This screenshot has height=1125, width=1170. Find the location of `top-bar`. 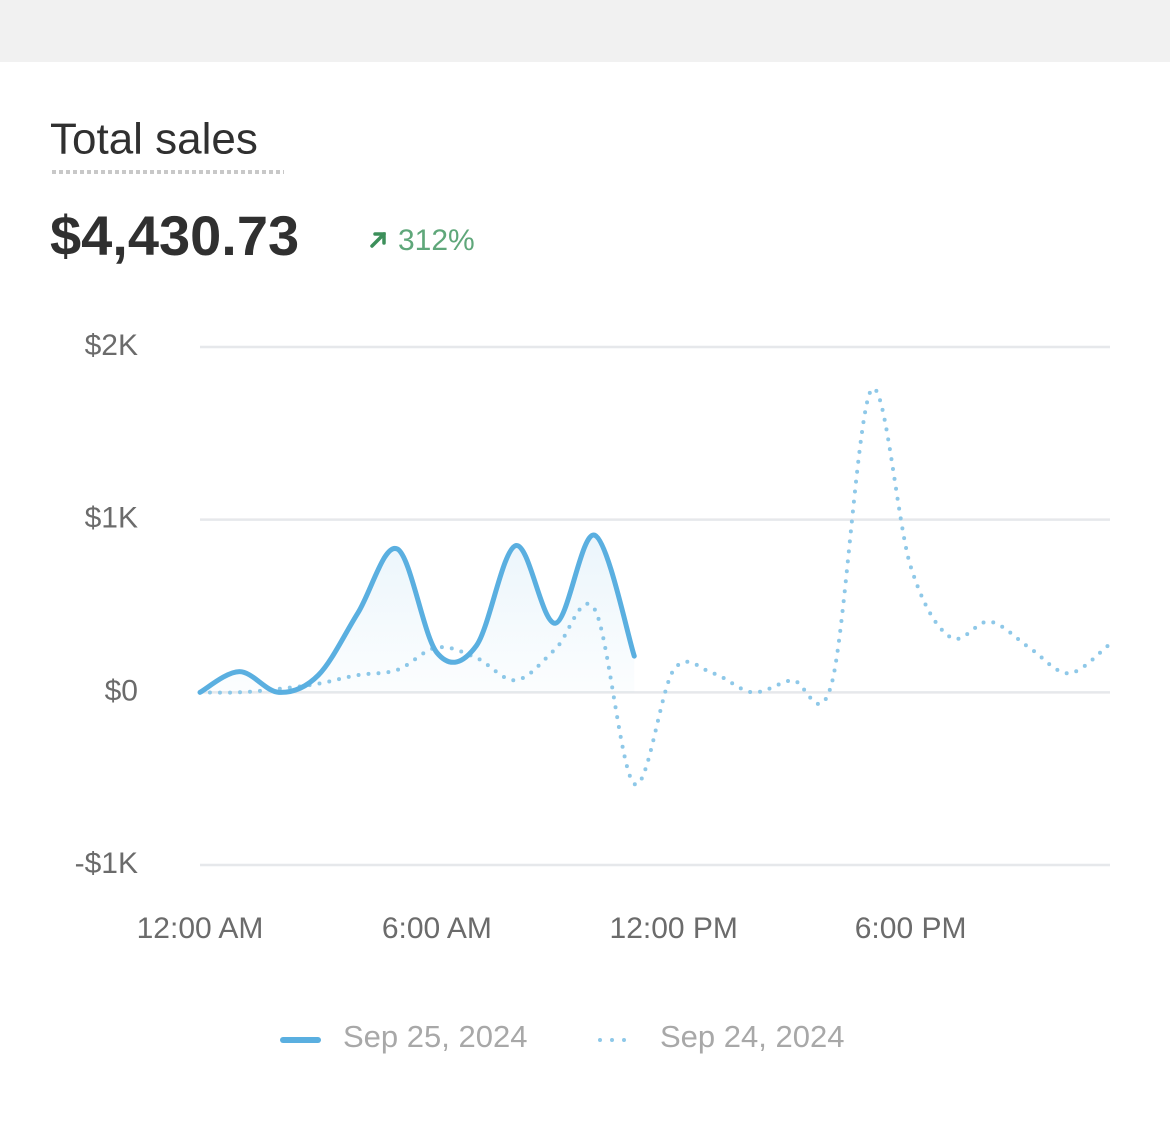

top-bar is located at coordinates (585, 31).